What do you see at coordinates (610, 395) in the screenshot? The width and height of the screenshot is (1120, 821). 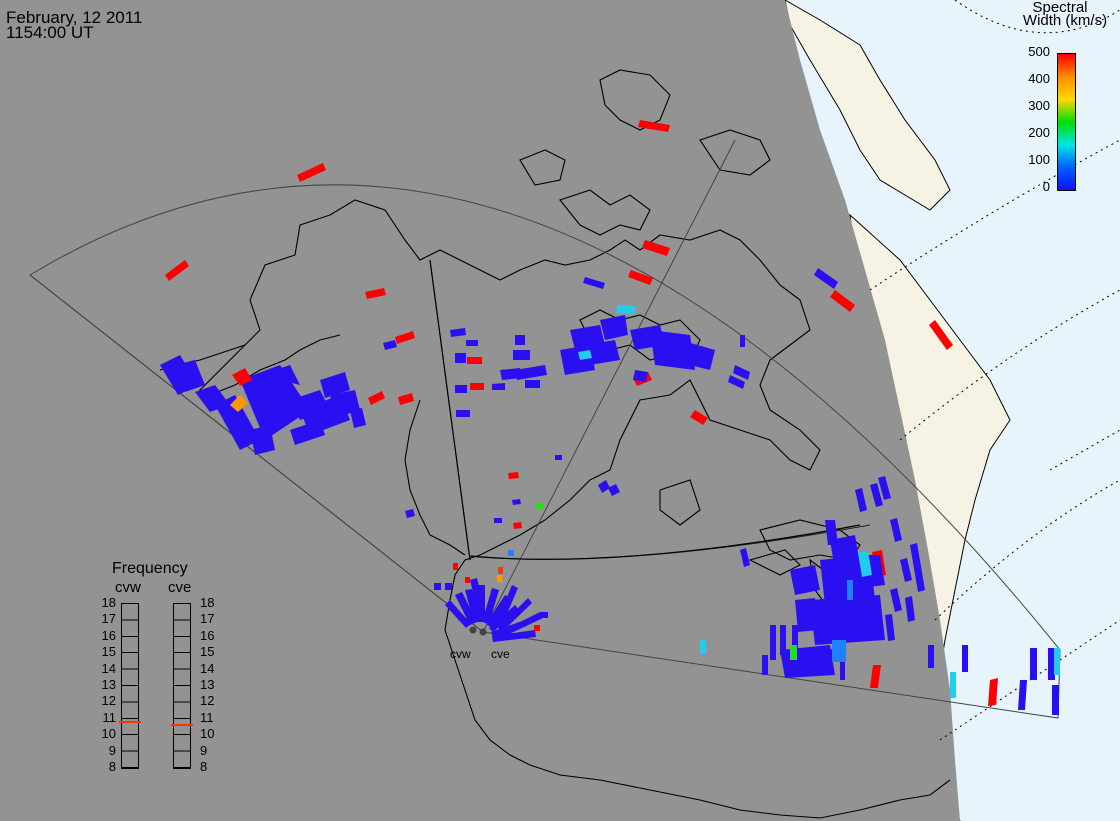 I see `echo-cluster-central` at bounding box center [610, 395].